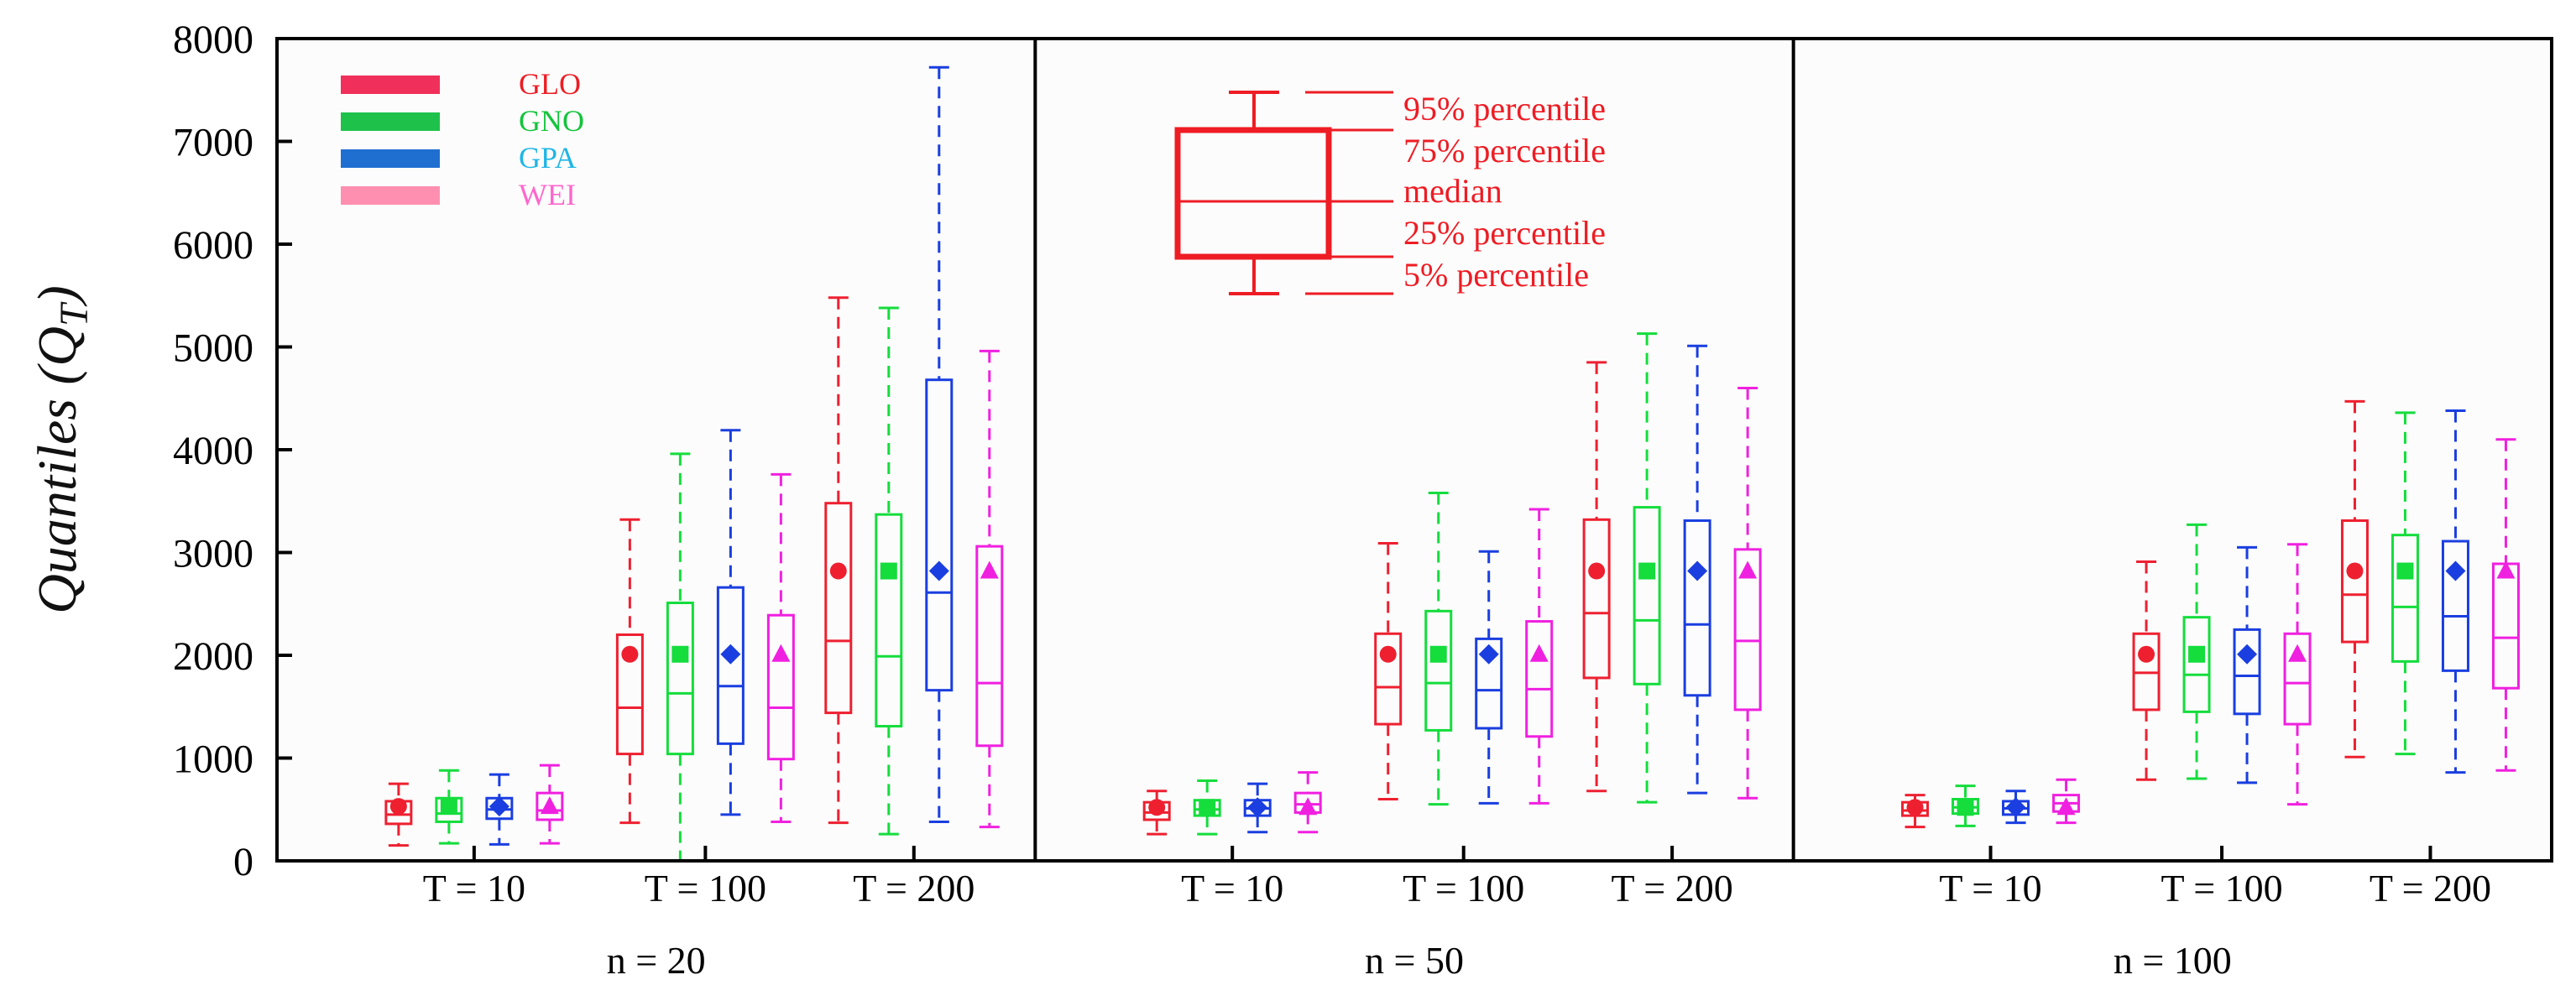  Describe the element at coordinates (213, 40) in the screenshot. I see `y-tick-label: 8000` at that location.